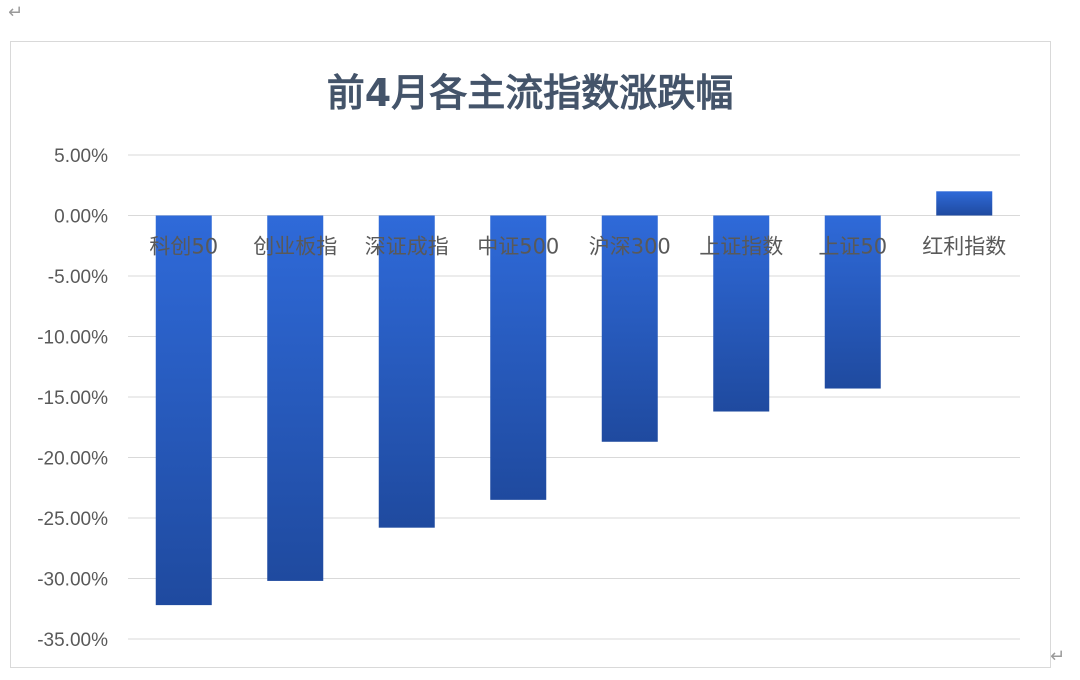 This screenshot has width=1080, height=680. What do you see at coordinates (81, 156) in the screenshot?
I see `y-tick-label: 5.00%` at bounding box center [81, 156].